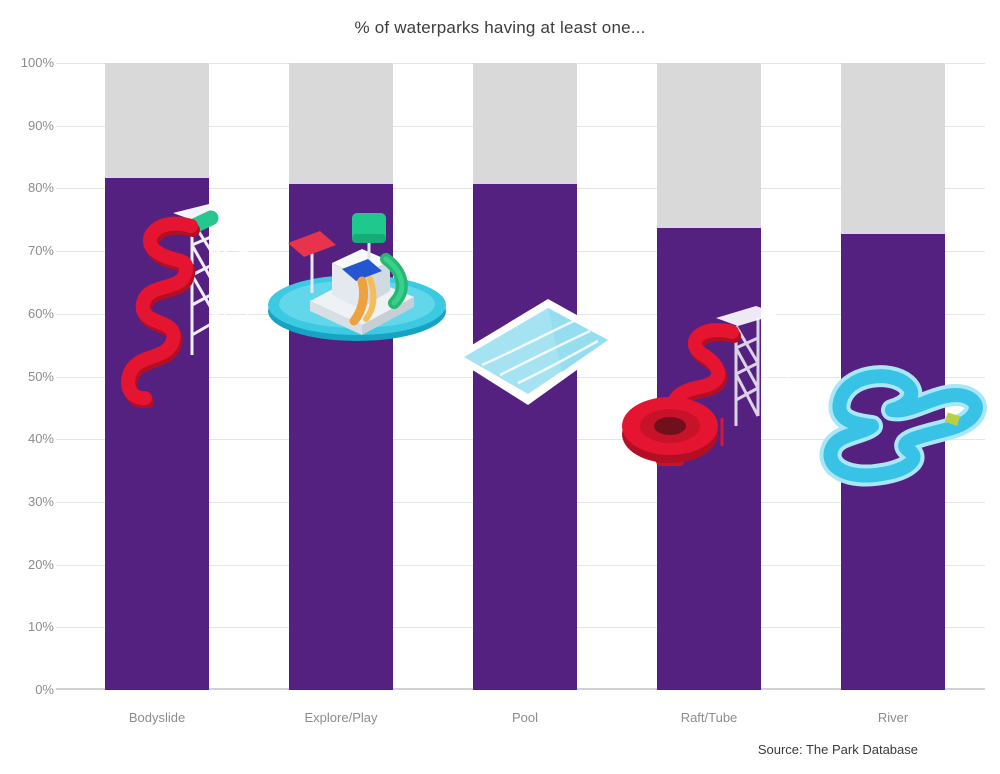  I want to click on y-axis-tick-0: 0%, so click(44, 689).